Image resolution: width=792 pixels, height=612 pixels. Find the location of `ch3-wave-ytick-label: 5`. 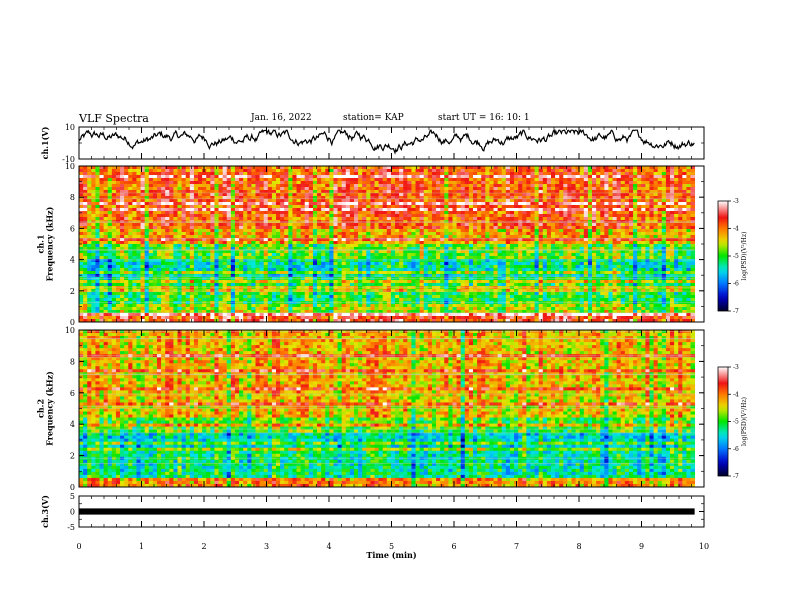

ch3-wave-ytick-label: 5 is located at coordinates (72, 496).